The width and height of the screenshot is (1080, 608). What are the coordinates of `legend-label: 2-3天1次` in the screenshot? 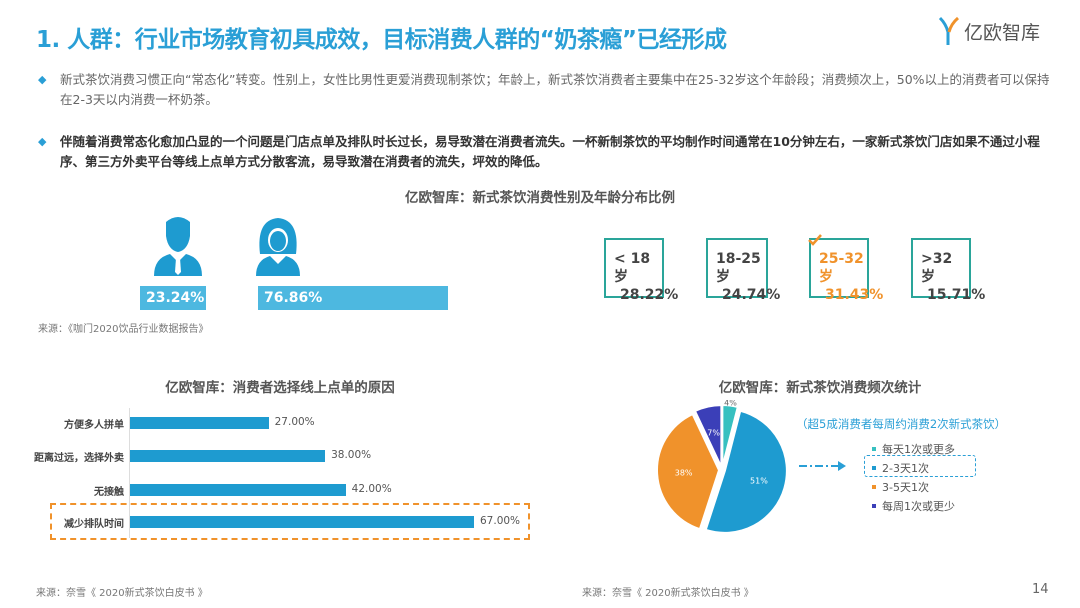 It's located at (905, 468).